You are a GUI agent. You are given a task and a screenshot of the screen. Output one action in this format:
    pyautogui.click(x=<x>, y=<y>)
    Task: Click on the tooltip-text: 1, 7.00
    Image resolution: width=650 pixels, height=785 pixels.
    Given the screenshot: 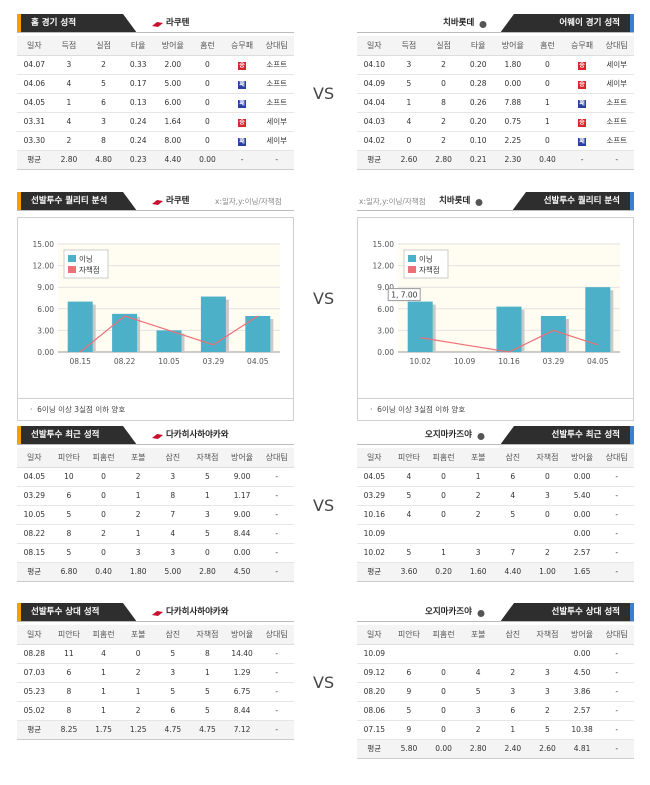 What is the action you would take?
    pyautogui.click(x=404, y=295)
    